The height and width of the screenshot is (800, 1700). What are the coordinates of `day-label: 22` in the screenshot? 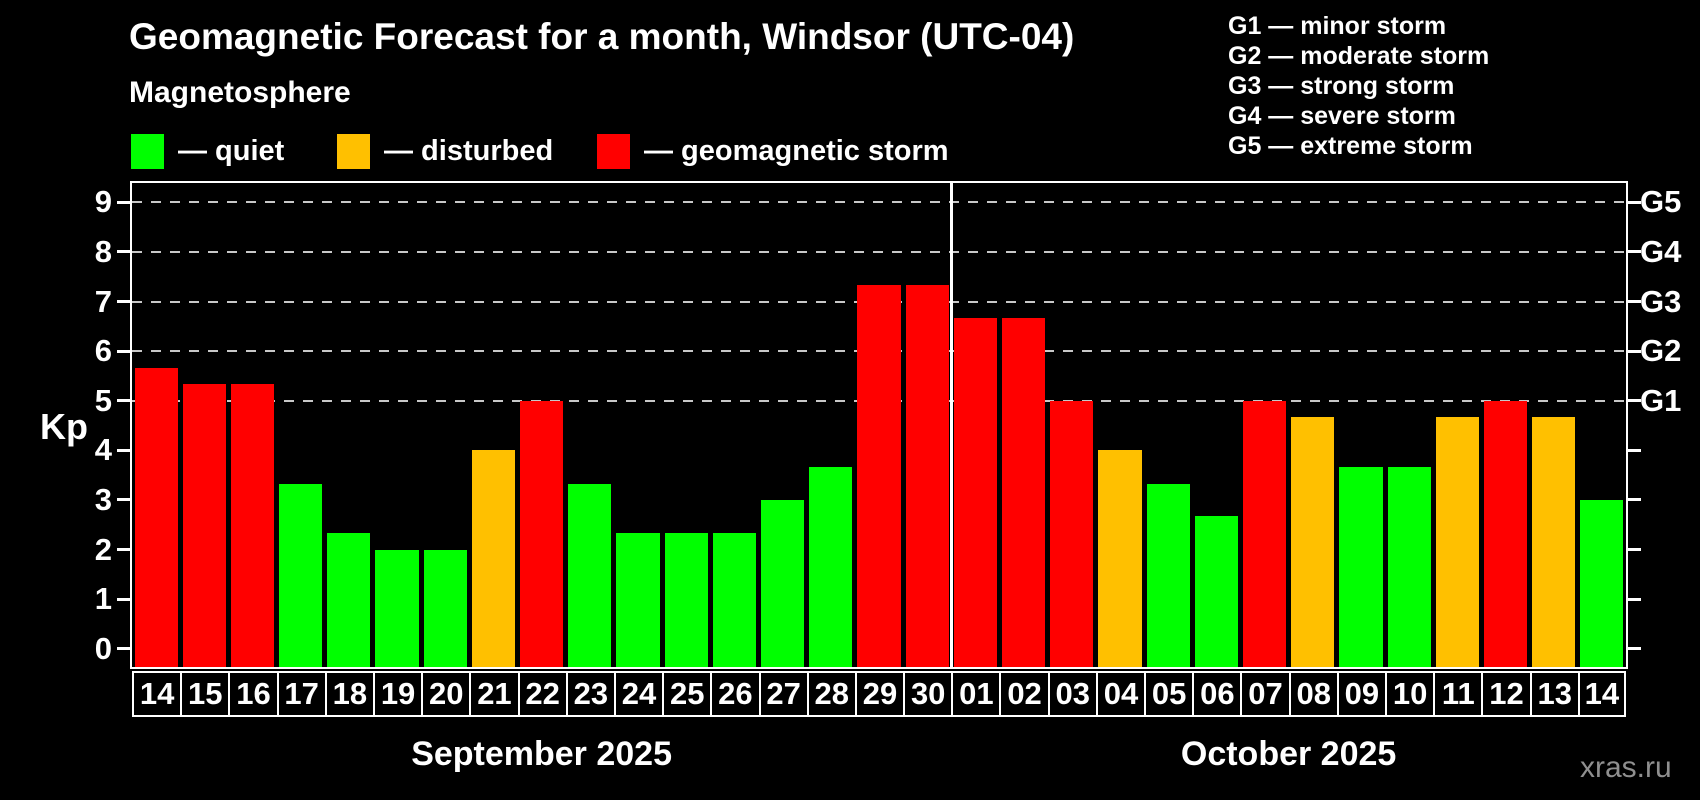 It's located at (542, 694).